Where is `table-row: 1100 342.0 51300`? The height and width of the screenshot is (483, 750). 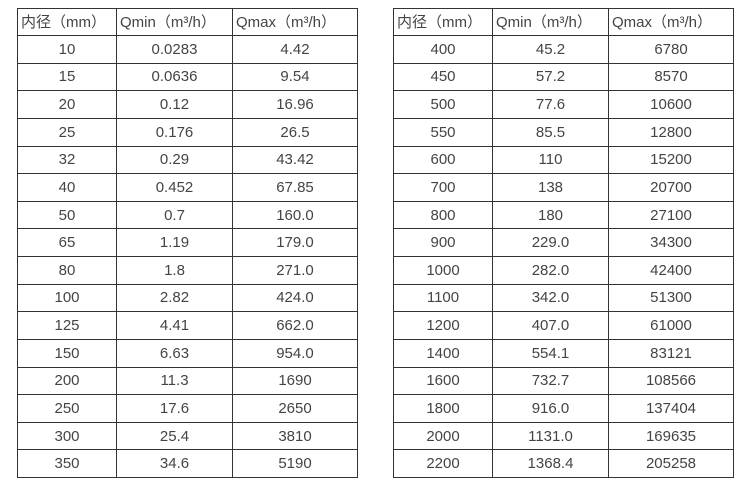 table-row: 1100 342.0 51300 is located at coordinates (563, 298).